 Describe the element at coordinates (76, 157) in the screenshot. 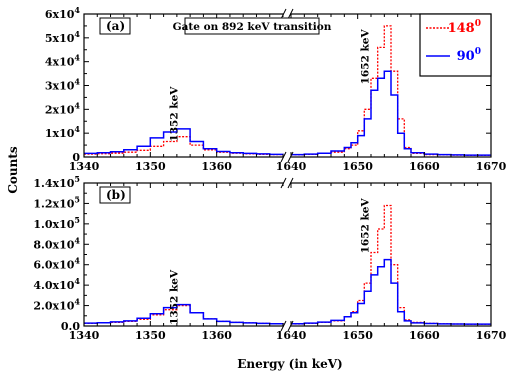

I see `y-tick-label: 0` at that location.